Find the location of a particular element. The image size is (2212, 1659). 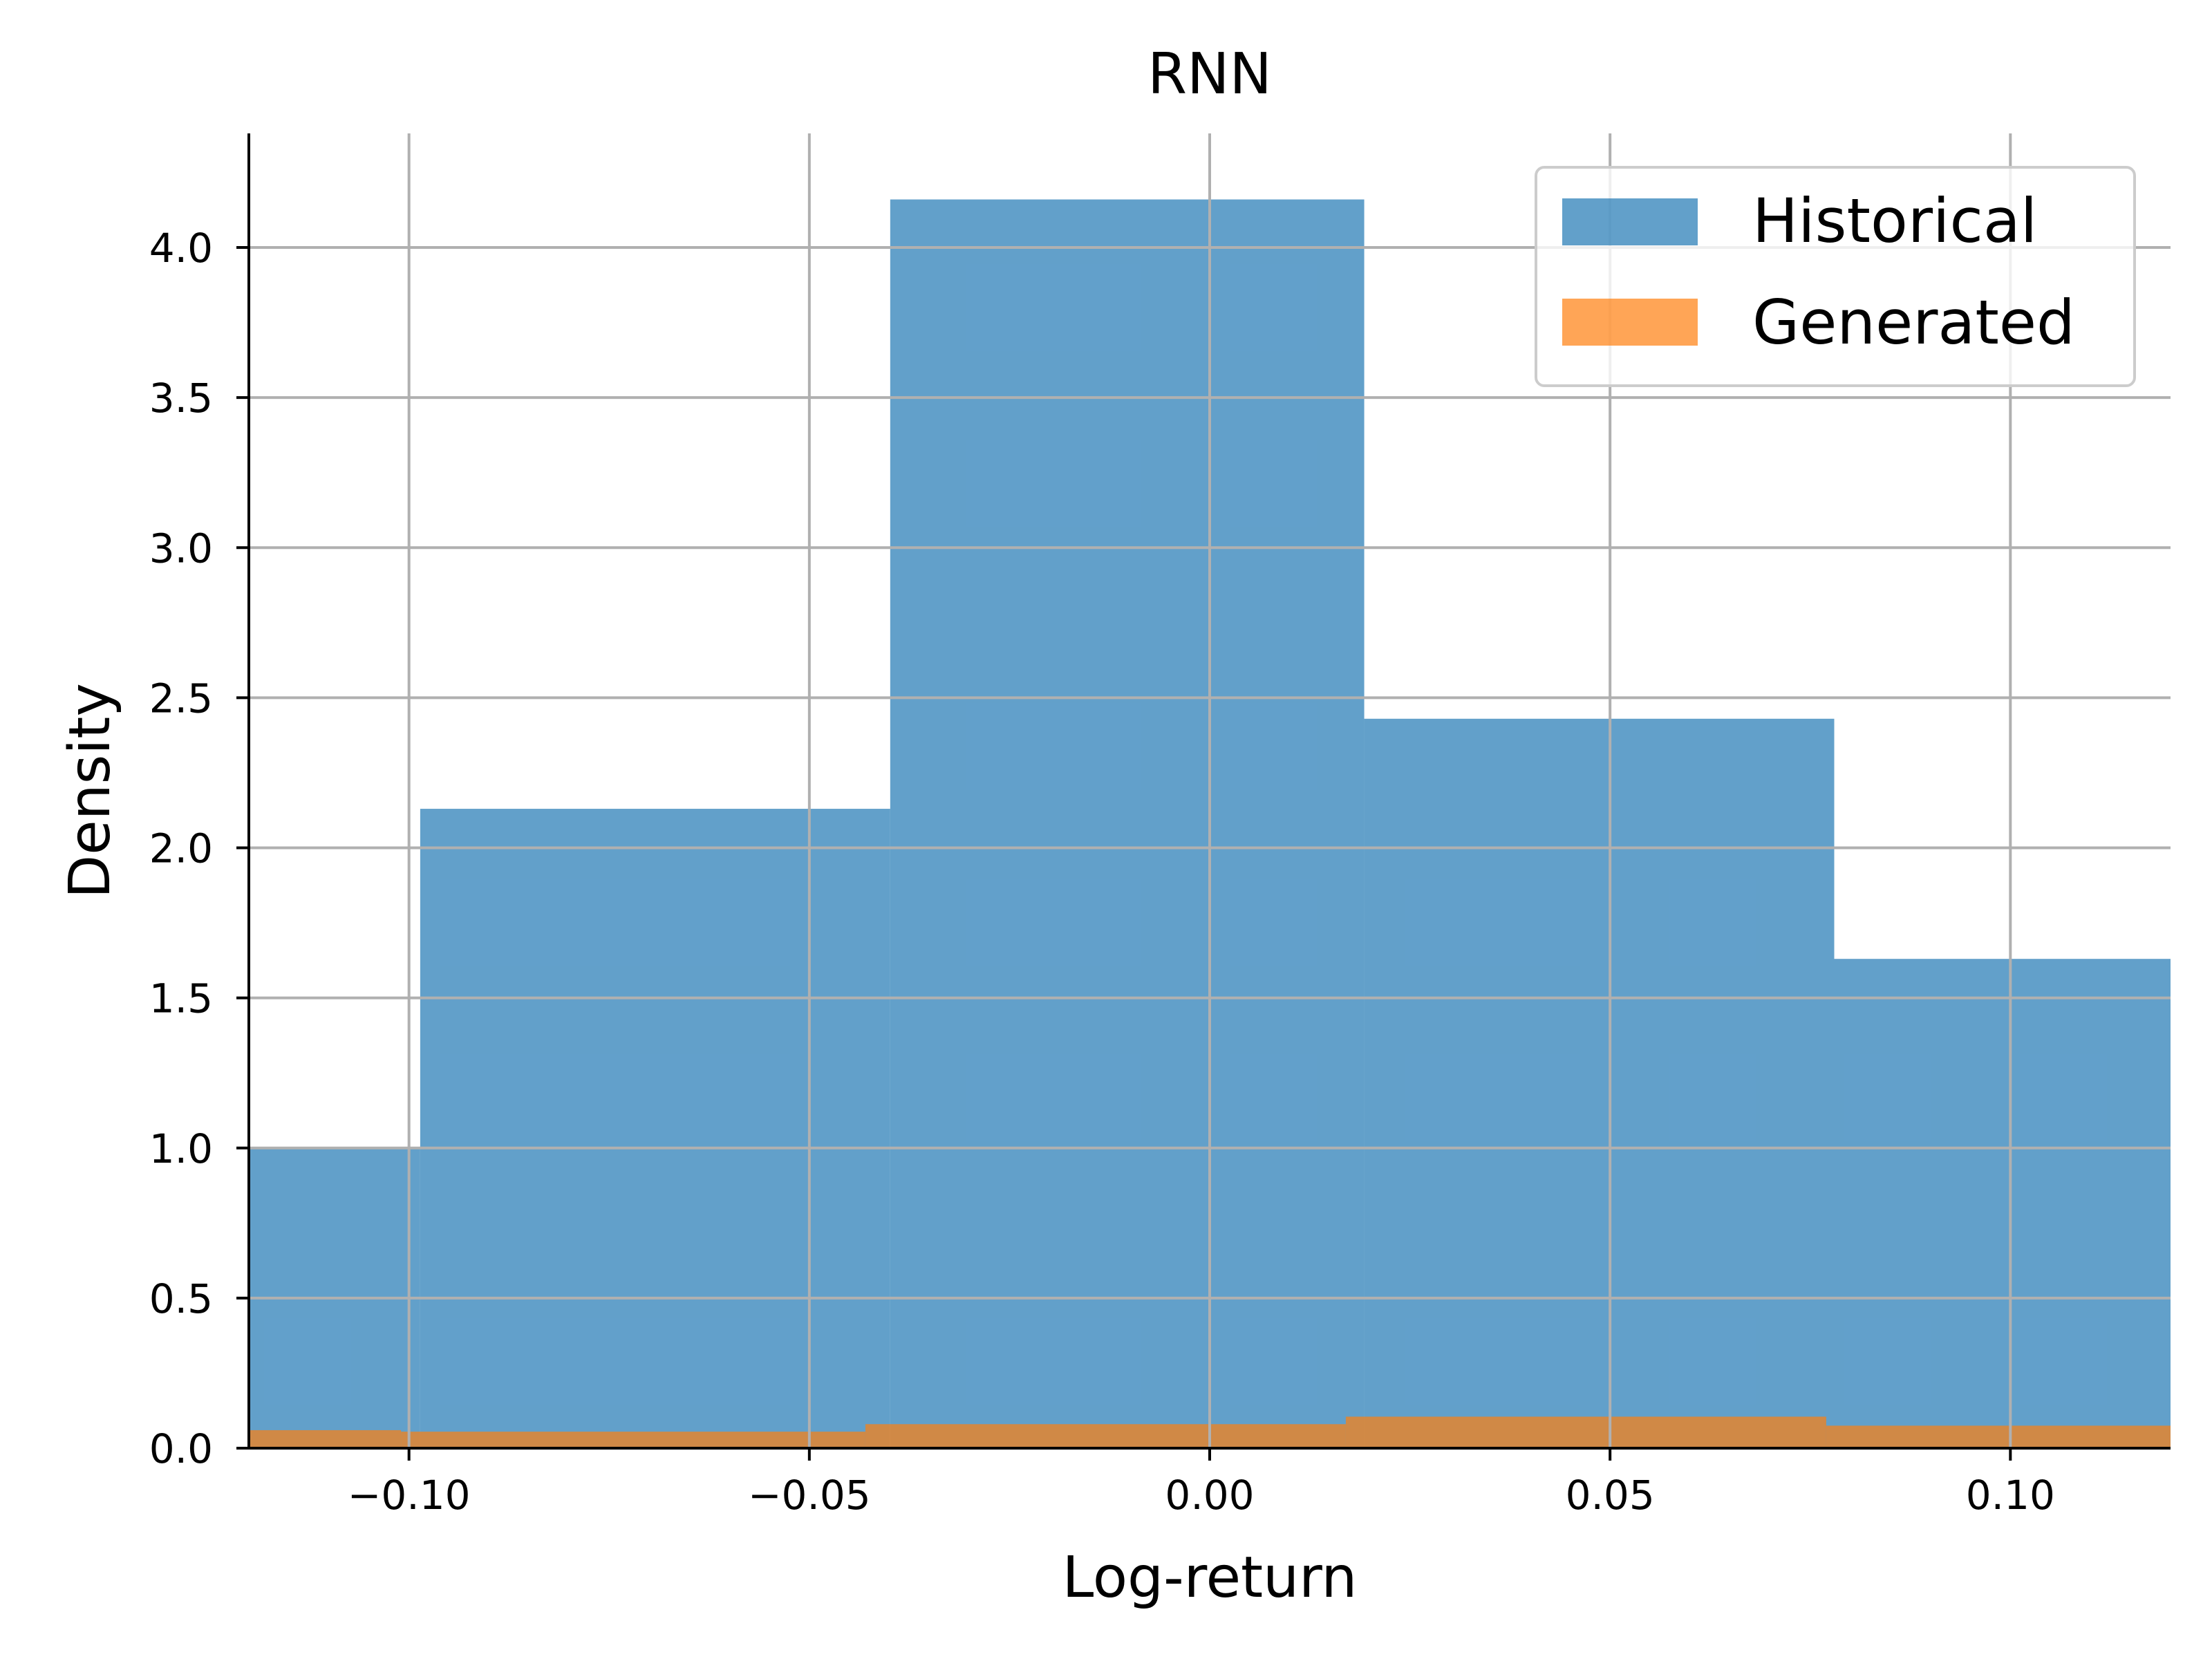

y-tick-label-8: 4.0 is located at coordinates (181, 249).